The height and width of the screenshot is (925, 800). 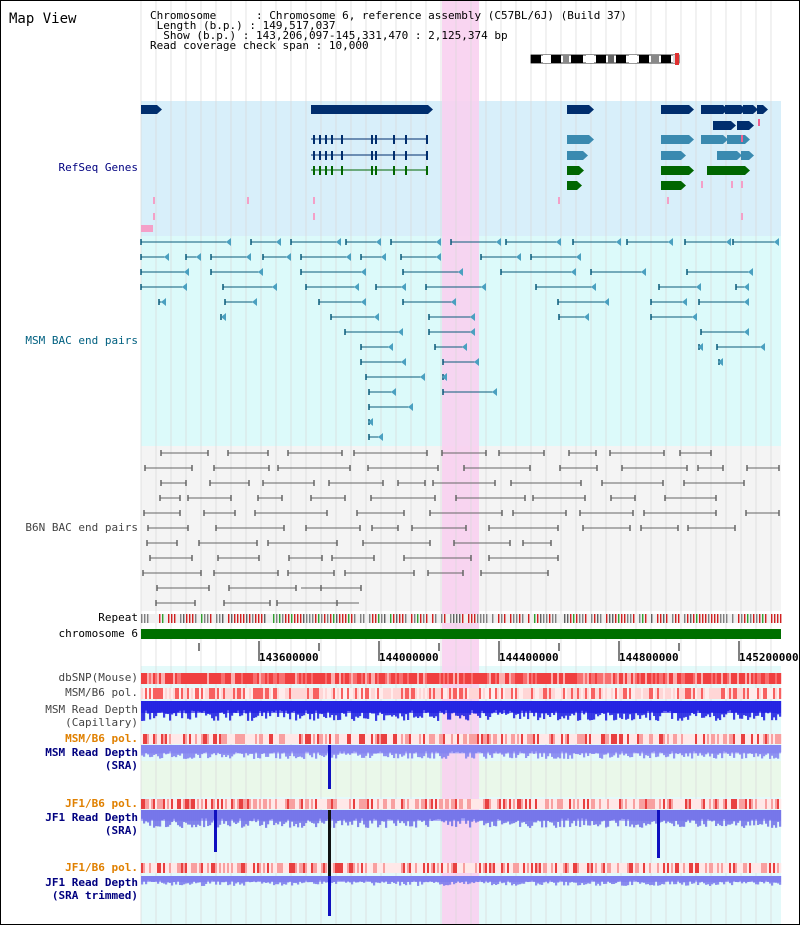 I want to click on track-label-msm-bac: MSM BAC end pairs, so click(x=81, y=340).